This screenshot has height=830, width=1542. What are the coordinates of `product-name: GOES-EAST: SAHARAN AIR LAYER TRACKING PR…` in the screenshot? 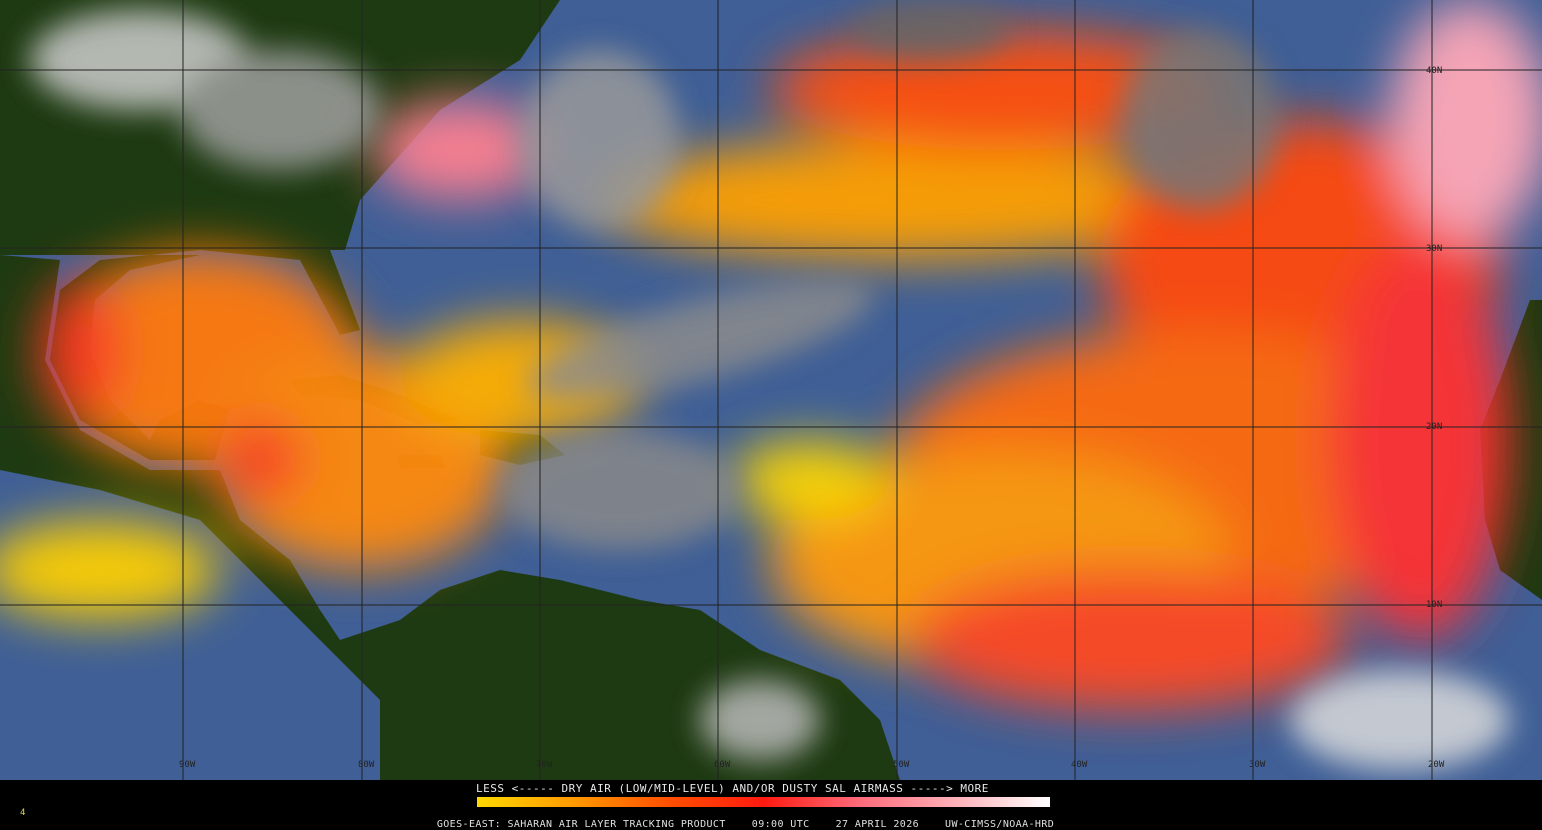 It's located at (581, 824).